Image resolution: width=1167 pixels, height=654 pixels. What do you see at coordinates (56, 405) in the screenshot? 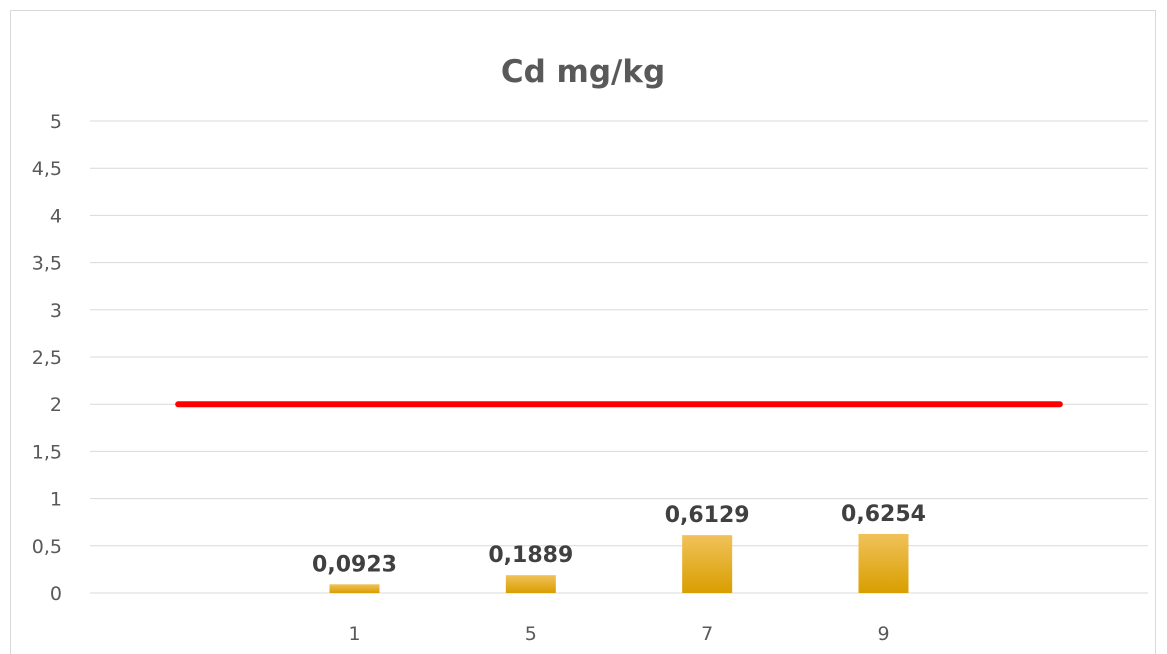
I see `y-tick-label: 2` at bounding box center [56, 405].